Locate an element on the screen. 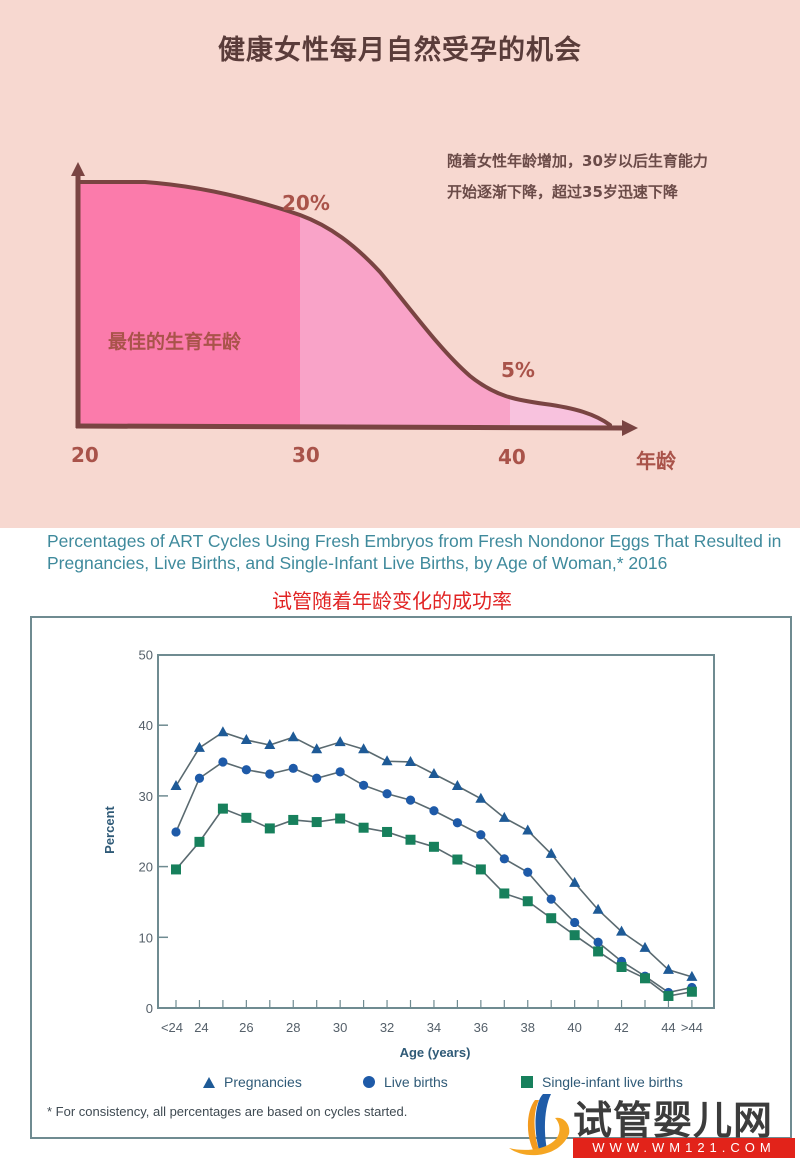 This screenshot has width=800, height=1161. series-pregnancies is located at coordinates (434, 853).